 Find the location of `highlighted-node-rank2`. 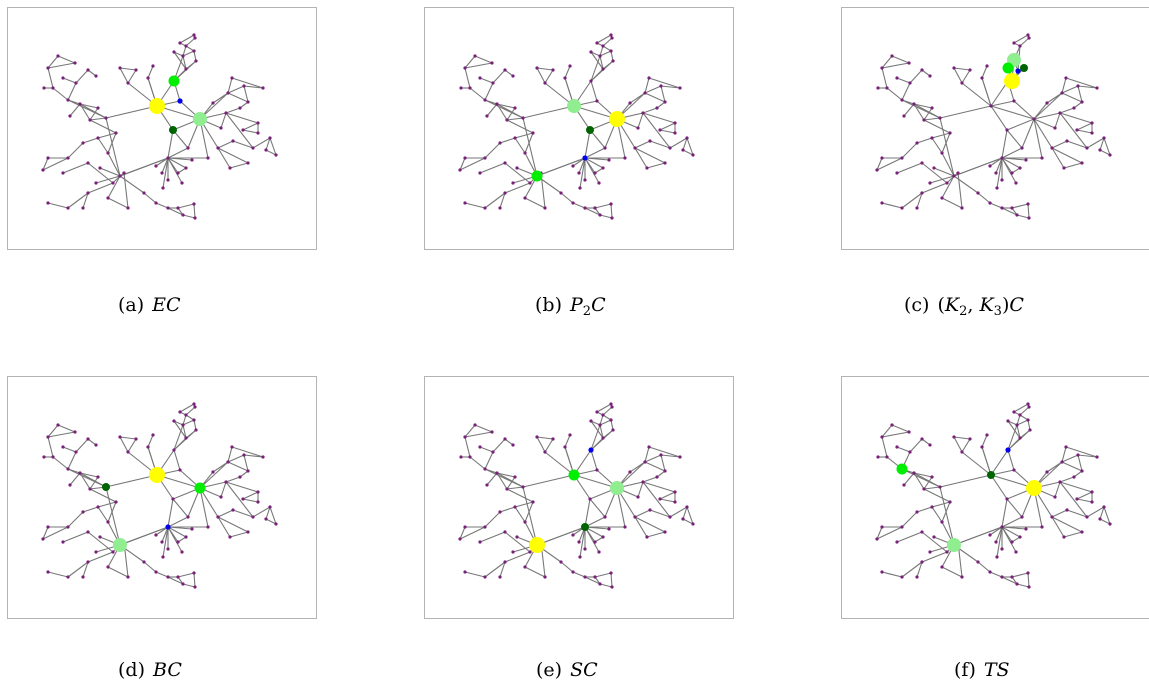

highlighted-node-rank2 is located at coordinates (120, 545).